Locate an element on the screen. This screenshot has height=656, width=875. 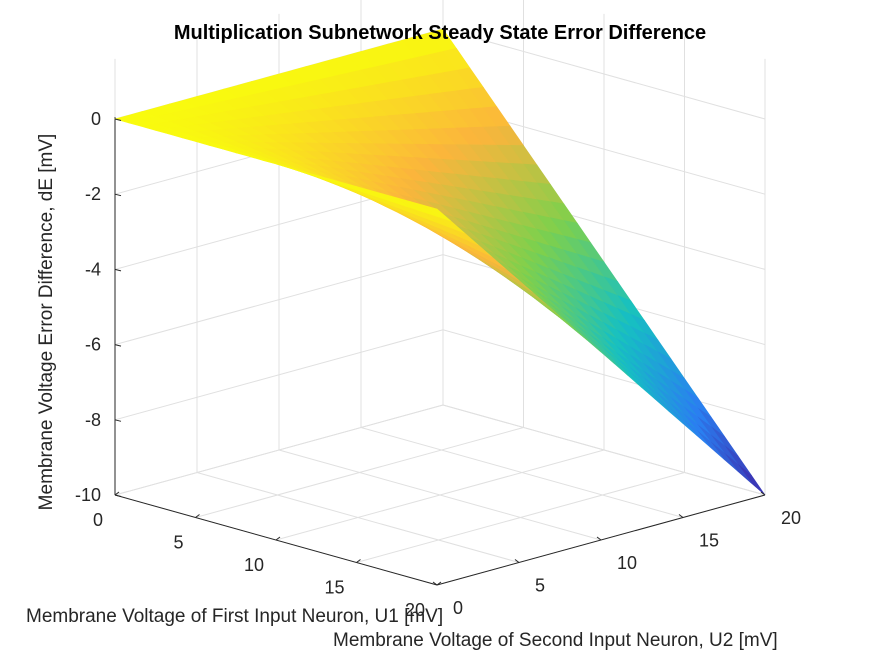
z-tick-label: -8 is located at coordinates (93, 420).